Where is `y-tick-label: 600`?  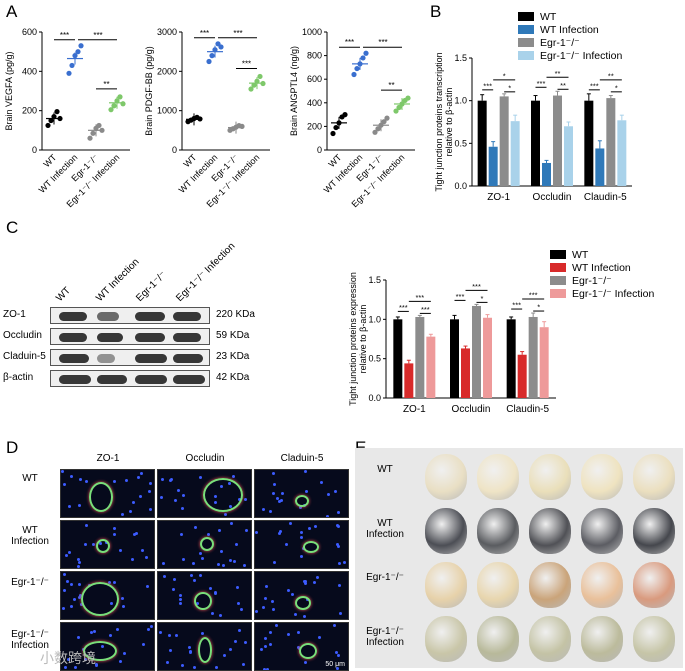
y-tick-label: 600 is located at coordinates (314, 79).